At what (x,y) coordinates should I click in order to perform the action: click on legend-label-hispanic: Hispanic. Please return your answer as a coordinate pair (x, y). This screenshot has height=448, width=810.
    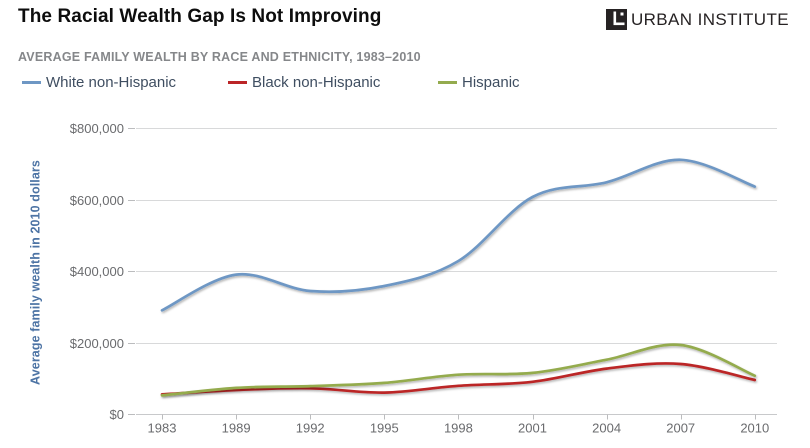
    Looking at the image, I should click on (491, 82).